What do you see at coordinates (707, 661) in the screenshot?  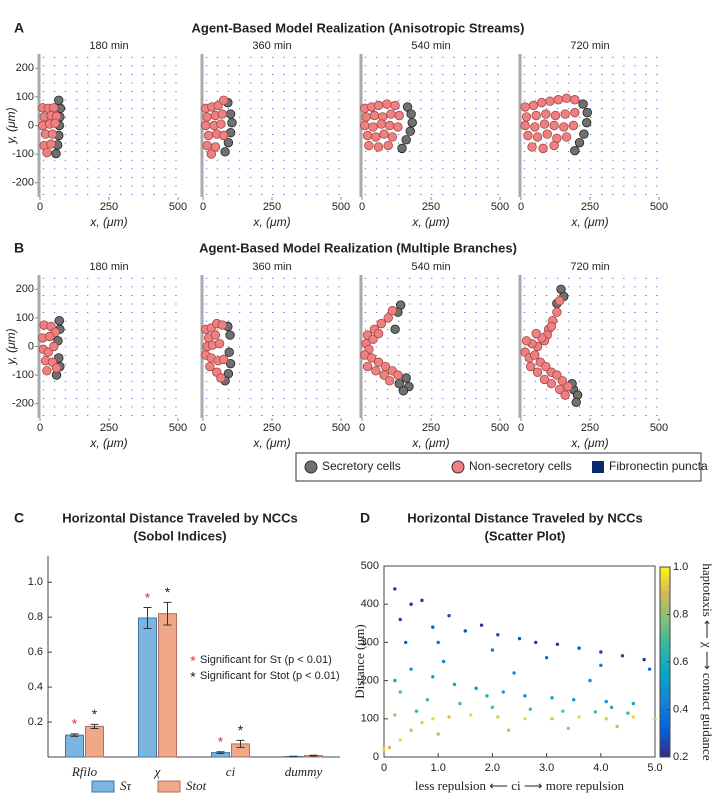 I see `colorbar-label: haptotaxis ⟵ χ ⟶ contact guidance` at bounding box center [707, 661].